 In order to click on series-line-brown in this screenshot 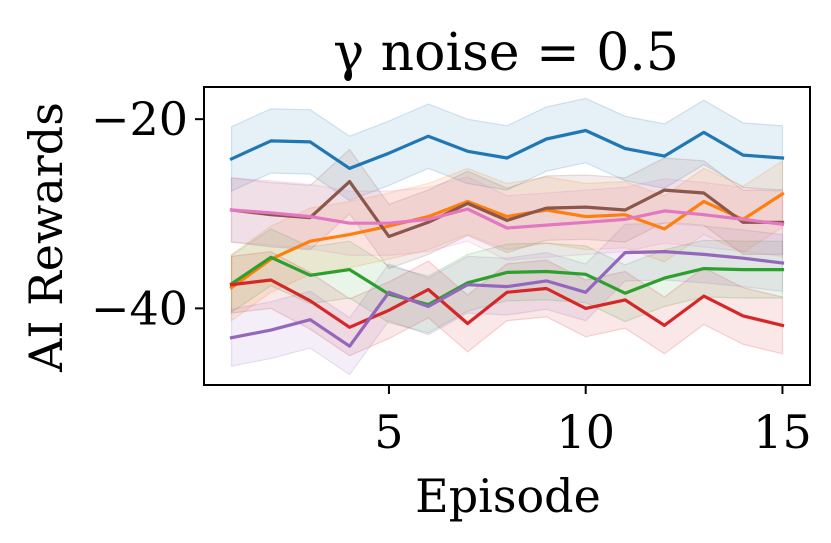, I will do `click(507, 209)`.